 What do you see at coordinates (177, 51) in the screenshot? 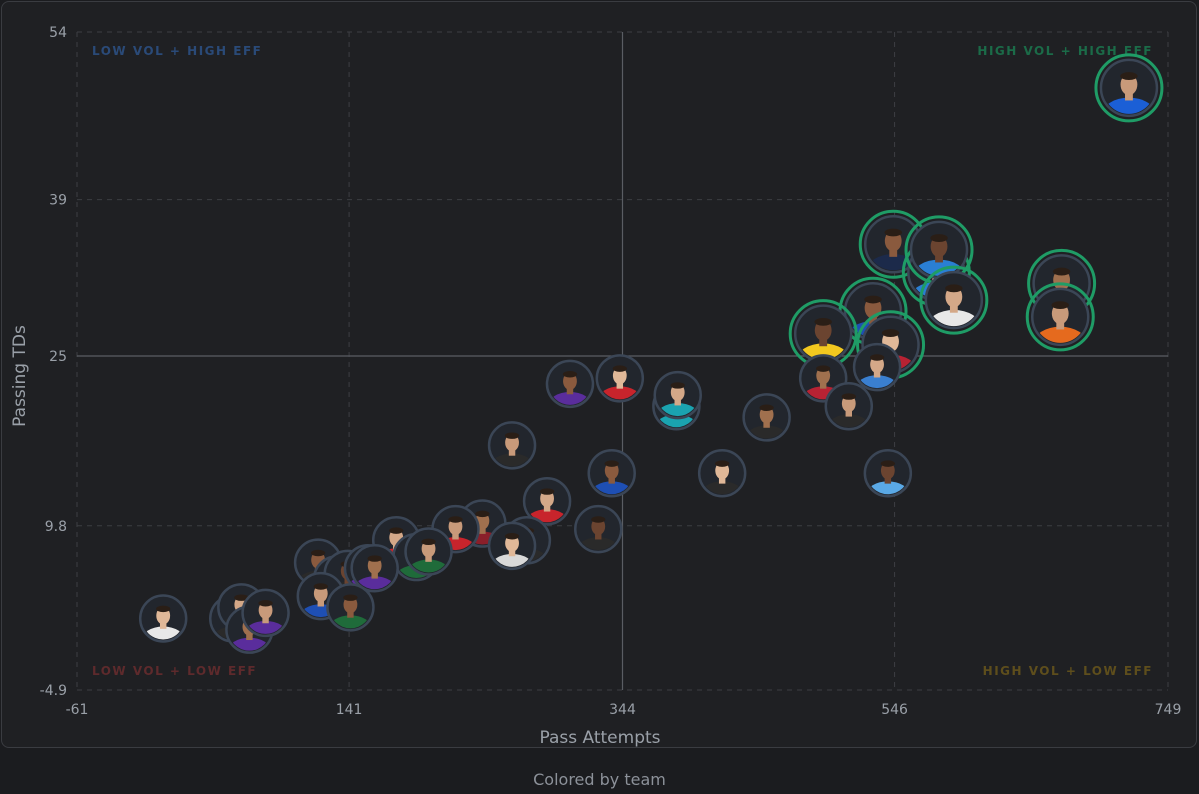
I see `quadrant-label-top-left: LOW VOL + HIGH EFF` at bounding box center [177, 51].